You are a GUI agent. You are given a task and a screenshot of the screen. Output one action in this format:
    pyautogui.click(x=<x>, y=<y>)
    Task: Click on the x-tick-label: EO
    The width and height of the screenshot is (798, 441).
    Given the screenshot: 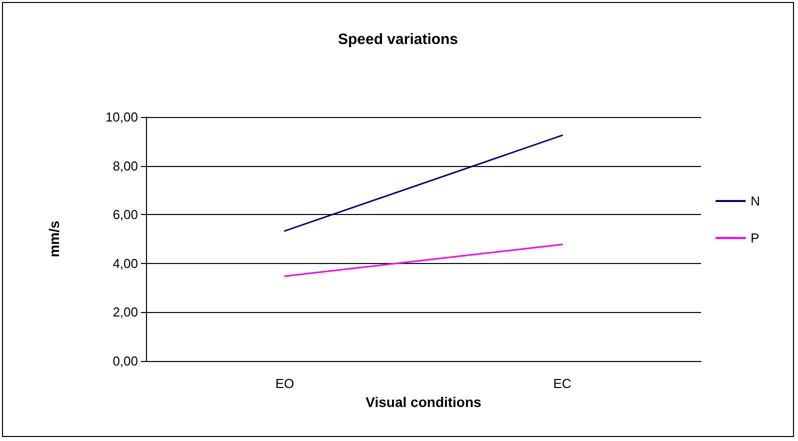 What is the action you would take?
    pyautogui.click(x=284, y=383)
    